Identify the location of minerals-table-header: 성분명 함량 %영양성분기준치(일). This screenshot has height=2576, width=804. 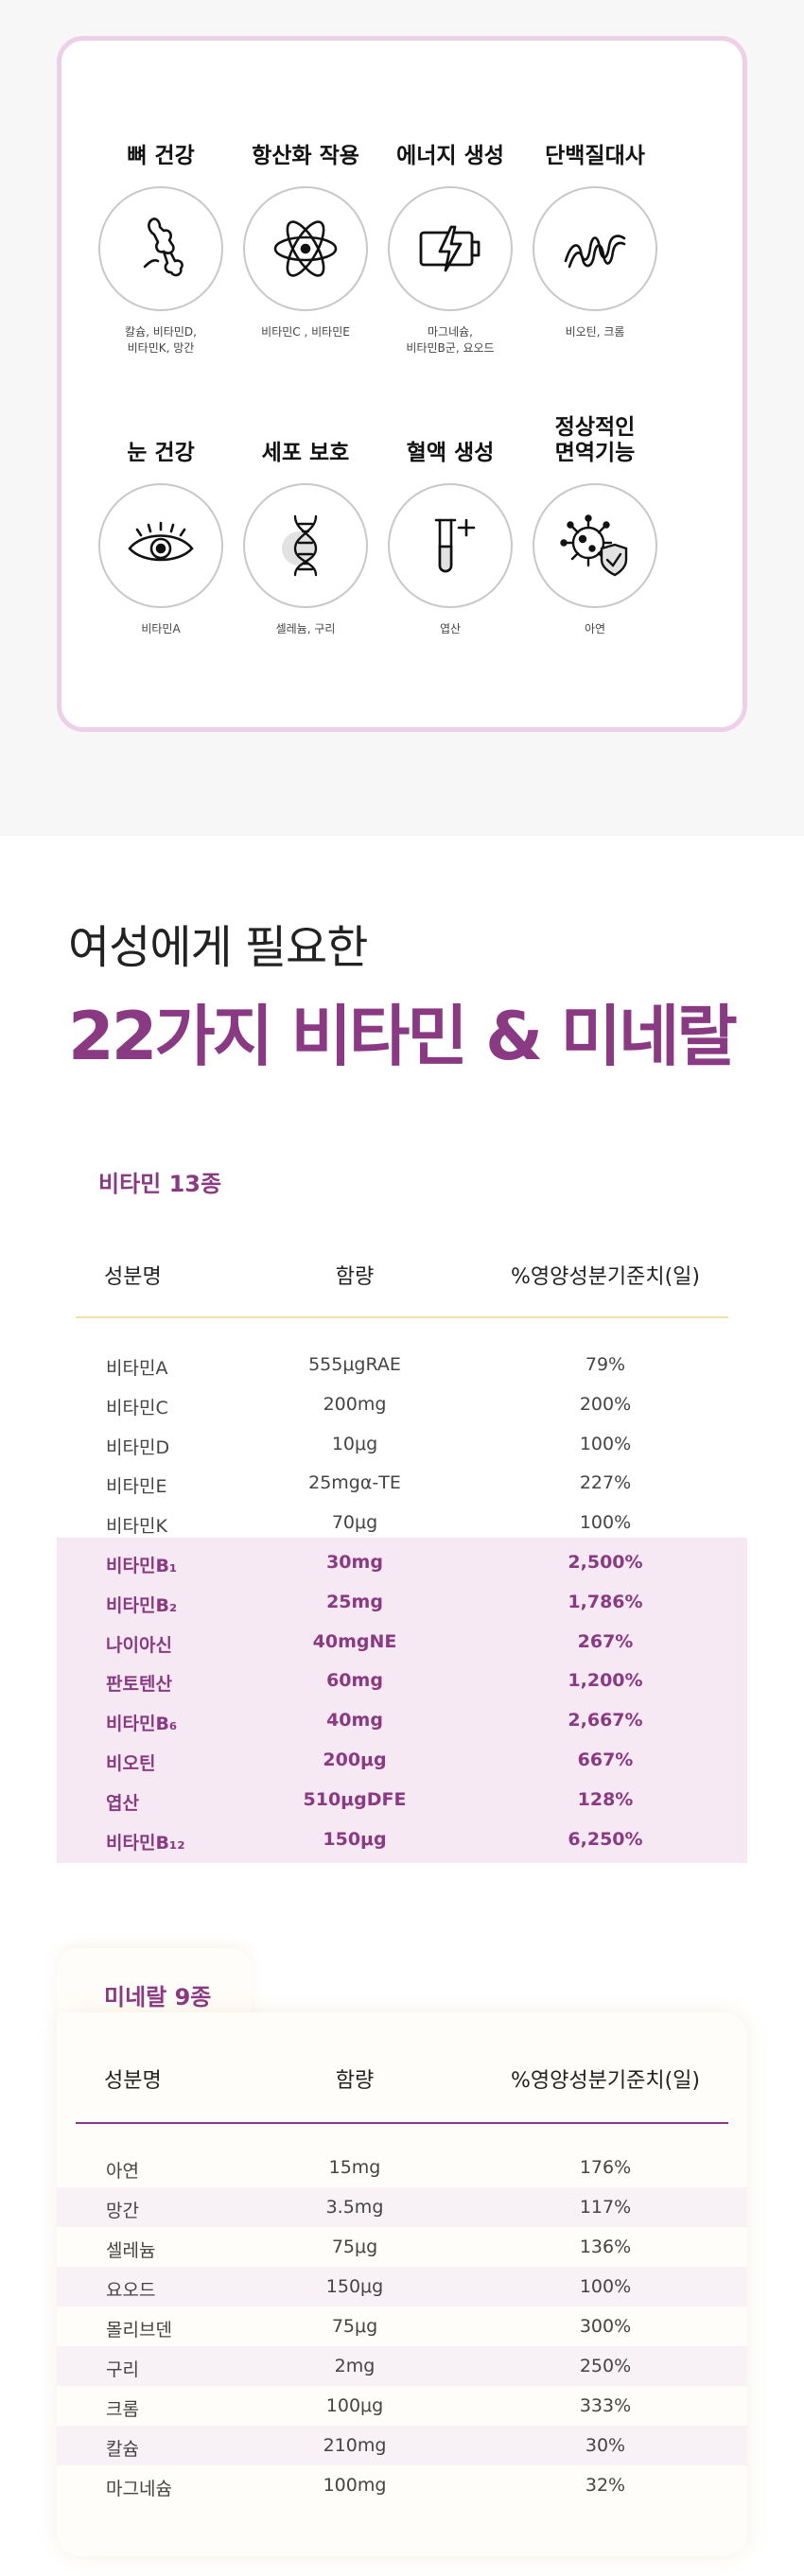
(402, 2082).